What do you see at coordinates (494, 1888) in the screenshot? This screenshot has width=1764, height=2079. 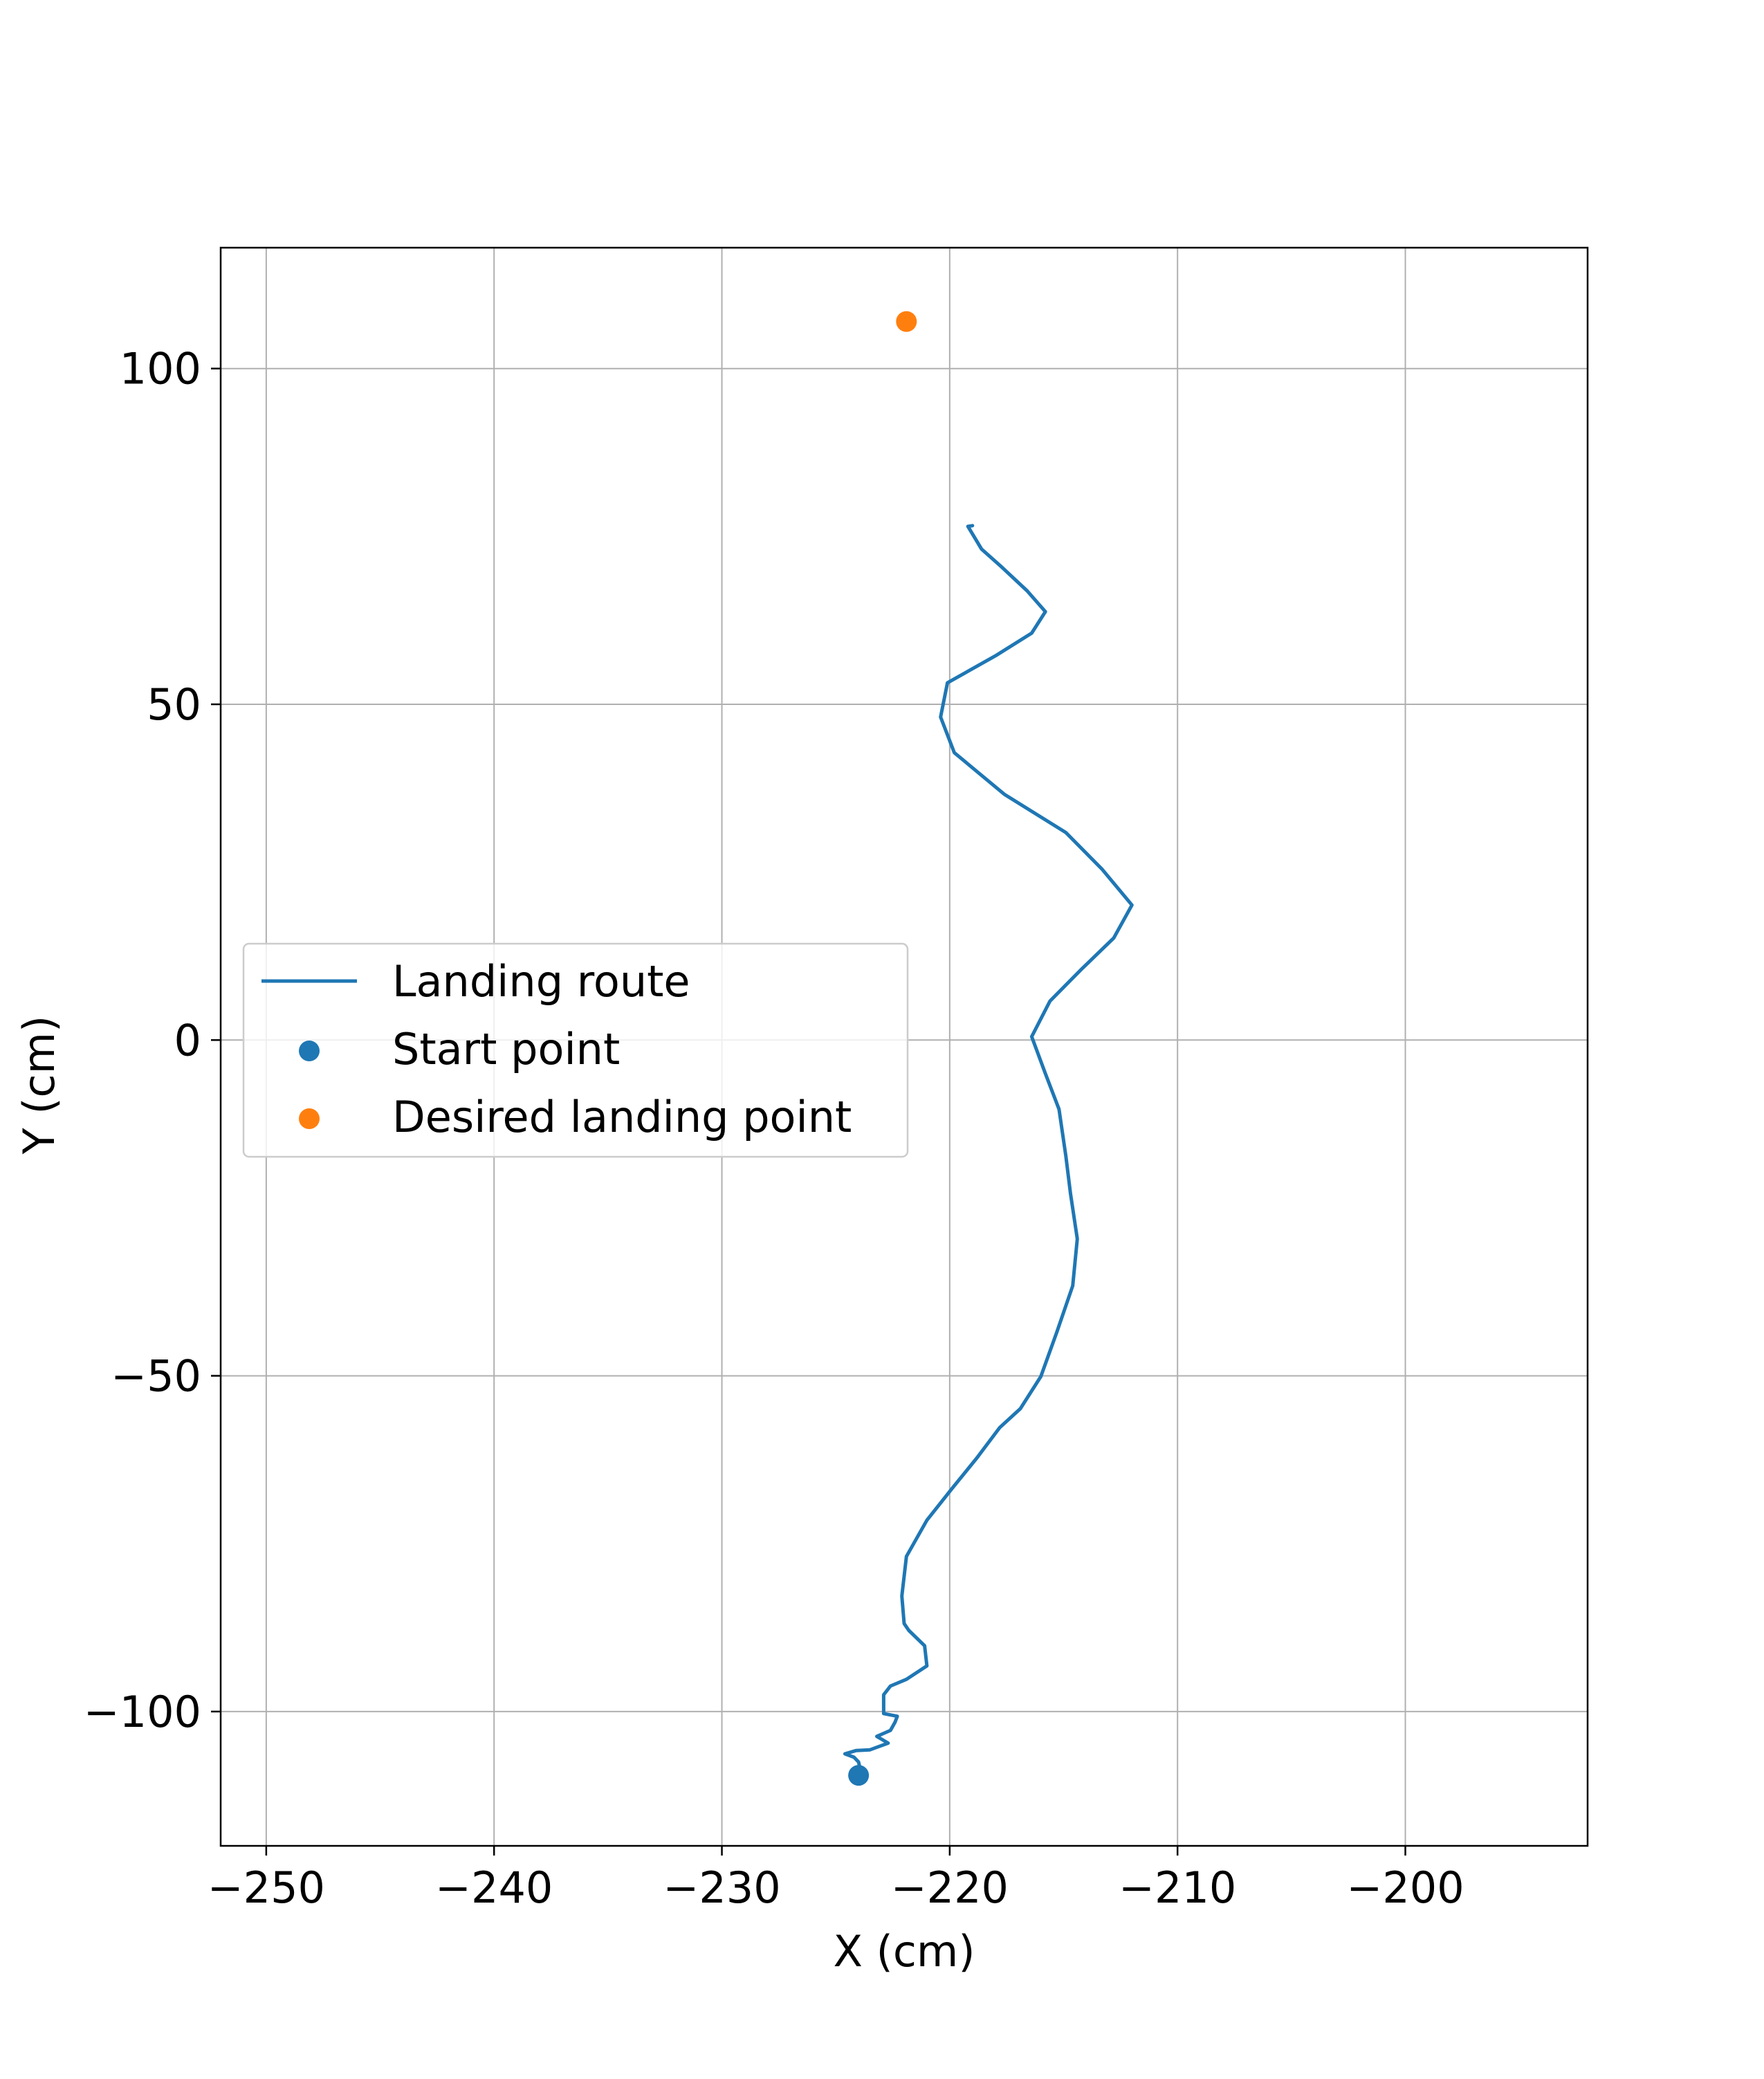 I see `x-tick-label: −240` at bounding box center [494, 1888].